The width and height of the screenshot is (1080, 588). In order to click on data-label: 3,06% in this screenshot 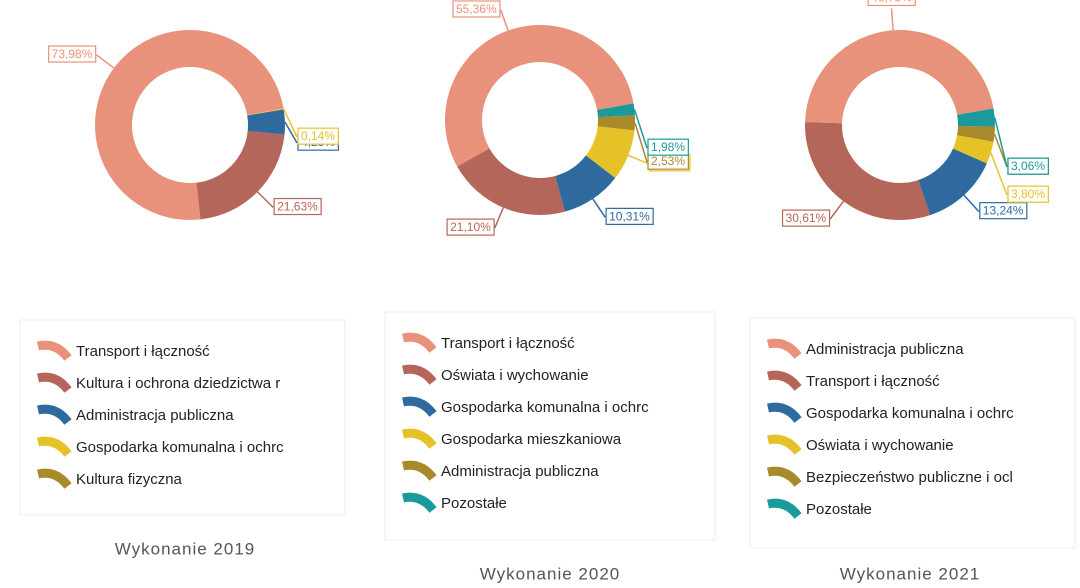, I will do `click(1028, 166)`.